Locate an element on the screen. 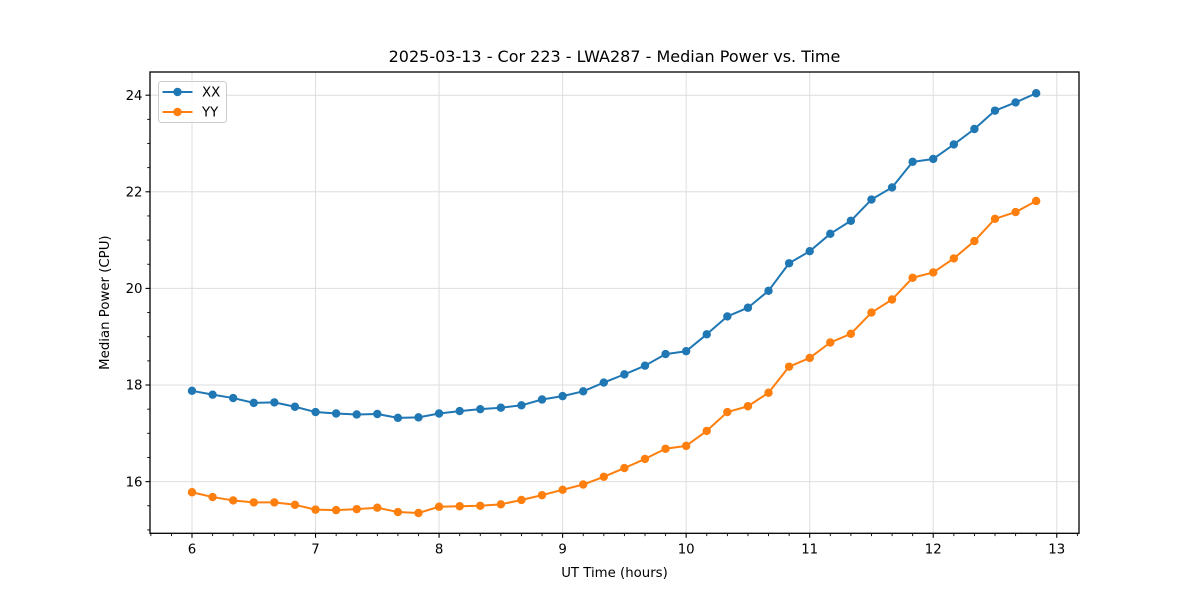  x-tick-label: 11 is located at coordinates (809, 549).